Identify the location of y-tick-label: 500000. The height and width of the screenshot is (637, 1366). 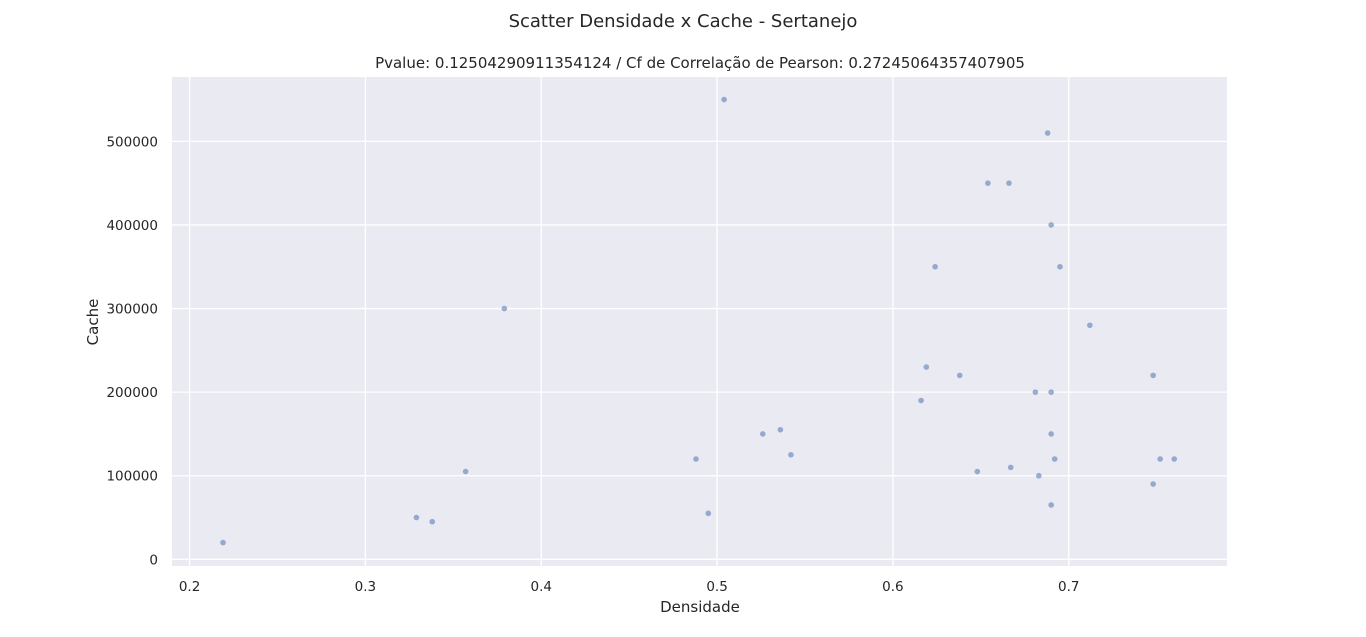
(132, 142).